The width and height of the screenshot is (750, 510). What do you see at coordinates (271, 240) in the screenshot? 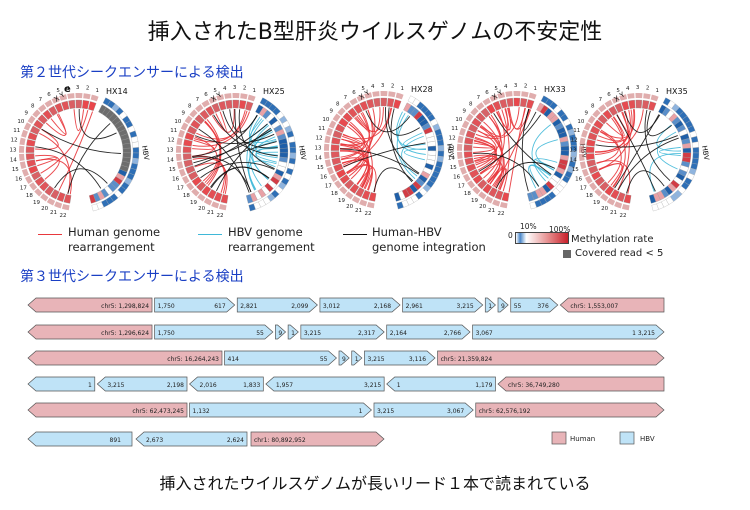
I see `hbv-rearrangement-legend: HBV genome rearrangement` at bounding box center [271, 240].